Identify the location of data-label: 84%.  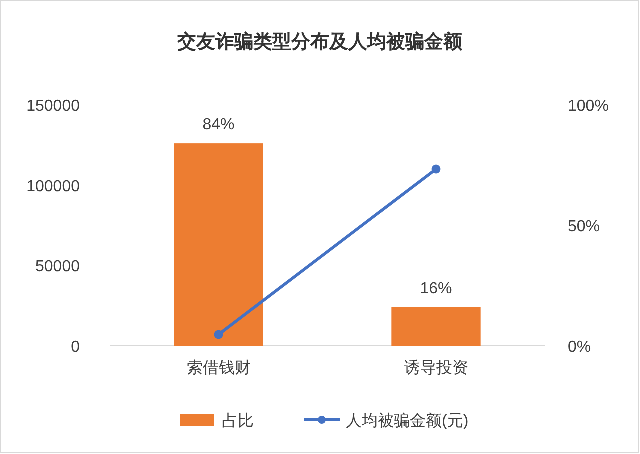
(218, 125).